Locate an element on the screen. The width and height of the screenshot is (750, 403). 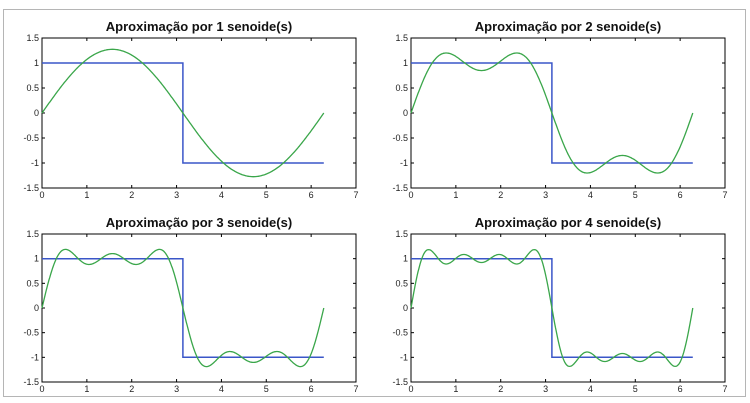
plot-title: Aproximação por 1 senoide(s) is located at coordinates (199, 26).